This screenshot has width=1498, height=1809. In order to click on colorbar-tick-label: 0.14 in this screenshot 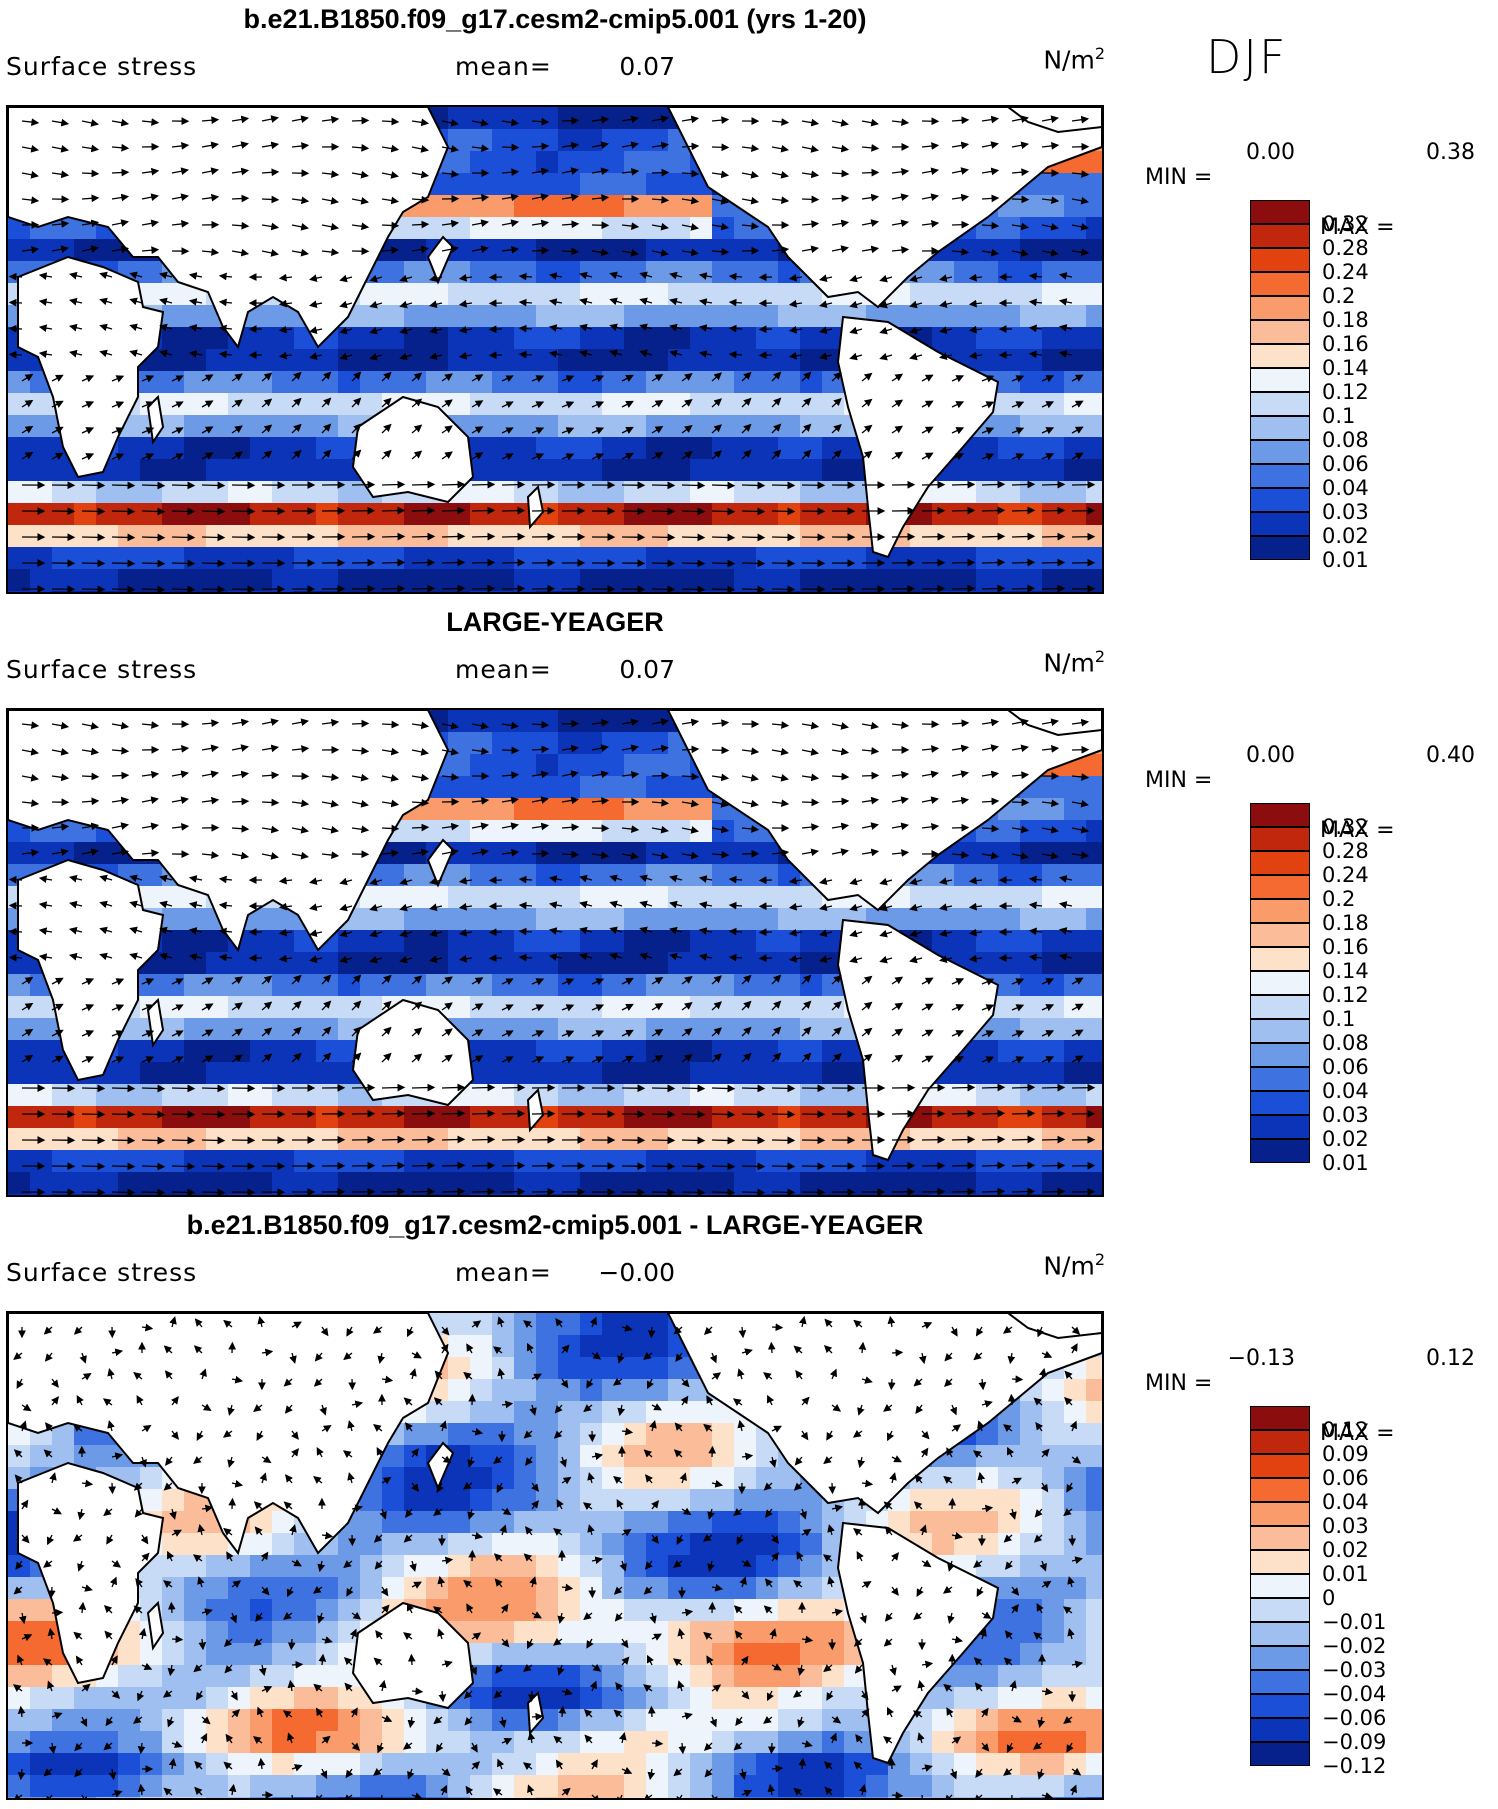, I will do `click(1345, 368)`.